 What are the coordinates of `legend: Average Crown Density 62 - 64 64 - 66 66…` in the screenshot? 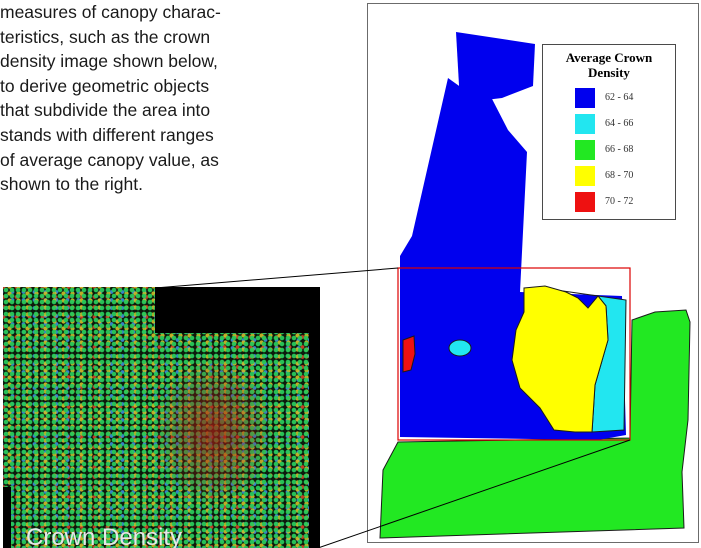 It's located at (609, 132).